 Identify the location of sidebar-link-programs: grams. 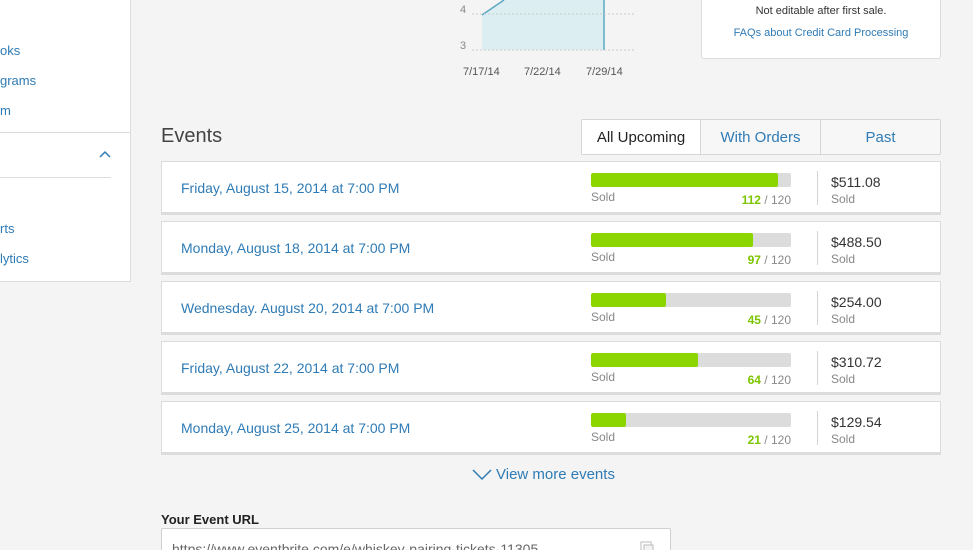
(18, 80).